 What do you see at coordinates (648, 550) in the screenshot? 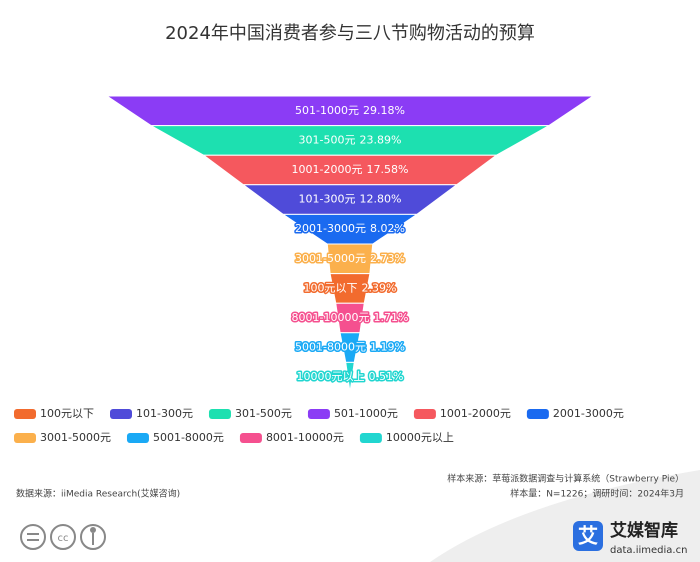
I see `brand-url: data.iimedia.cn` at bounding box center [648, 550].